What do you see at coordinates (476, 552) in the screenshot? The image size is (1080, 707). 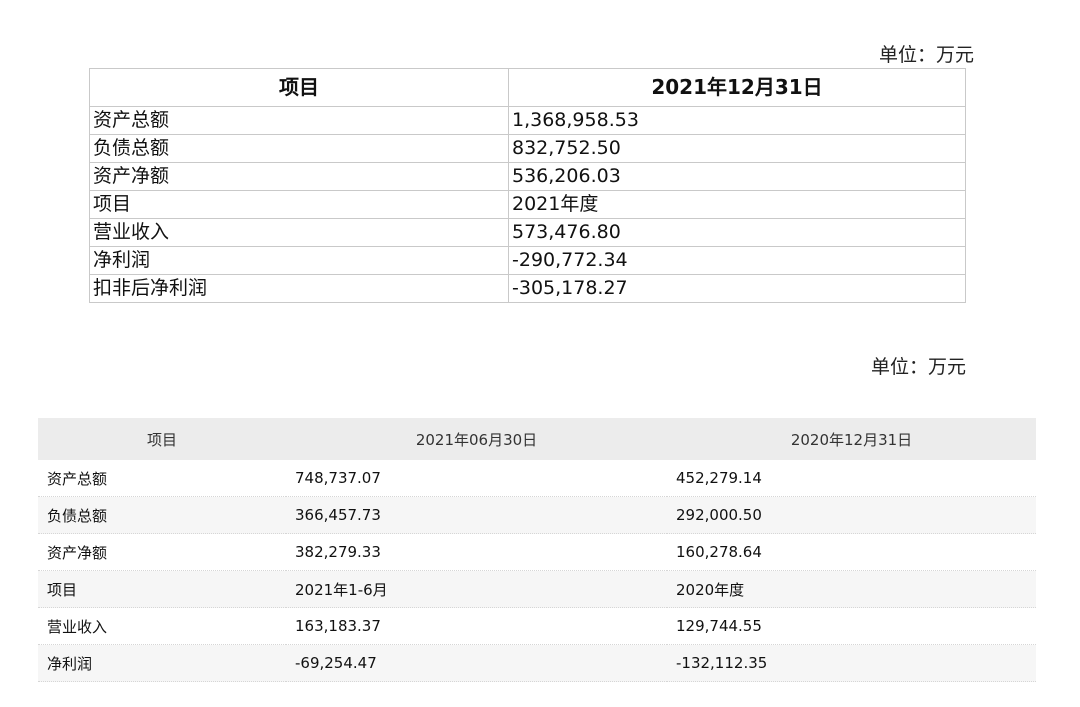 I see `row-value: 382,279.33` at bounding box center [476, 552].